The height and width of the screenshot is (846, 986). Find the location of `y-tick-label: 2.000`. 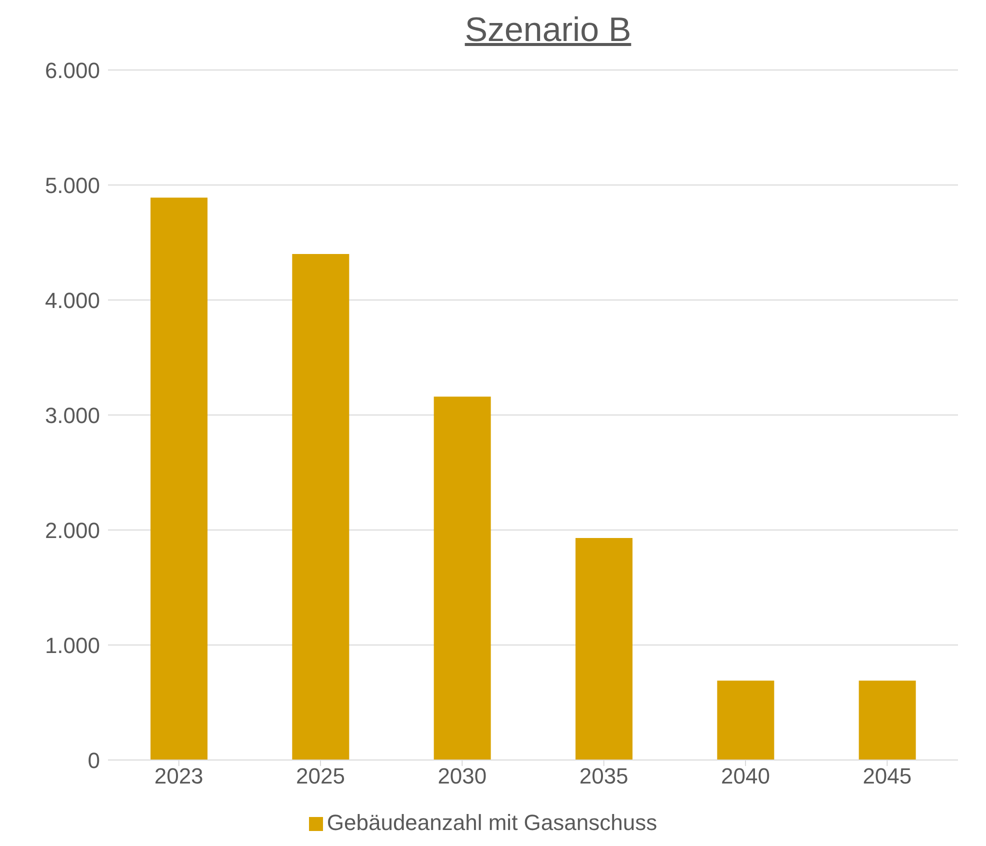

y-tick-label: 2.000 is located at coordinates (72, 530).